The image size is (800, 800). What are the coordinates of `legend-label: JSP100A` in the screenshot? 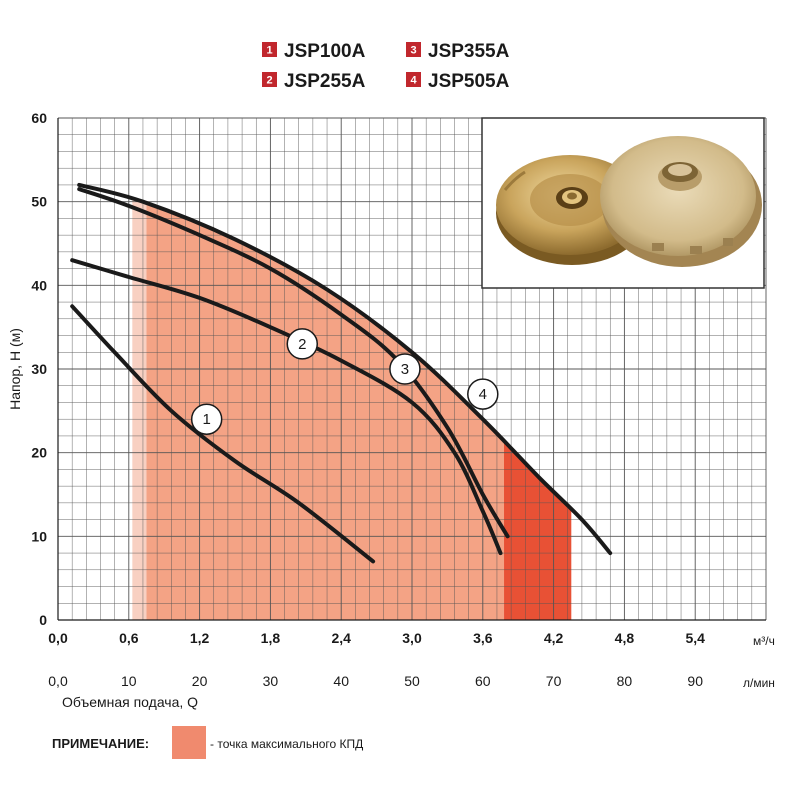 It's located at (325, 51).